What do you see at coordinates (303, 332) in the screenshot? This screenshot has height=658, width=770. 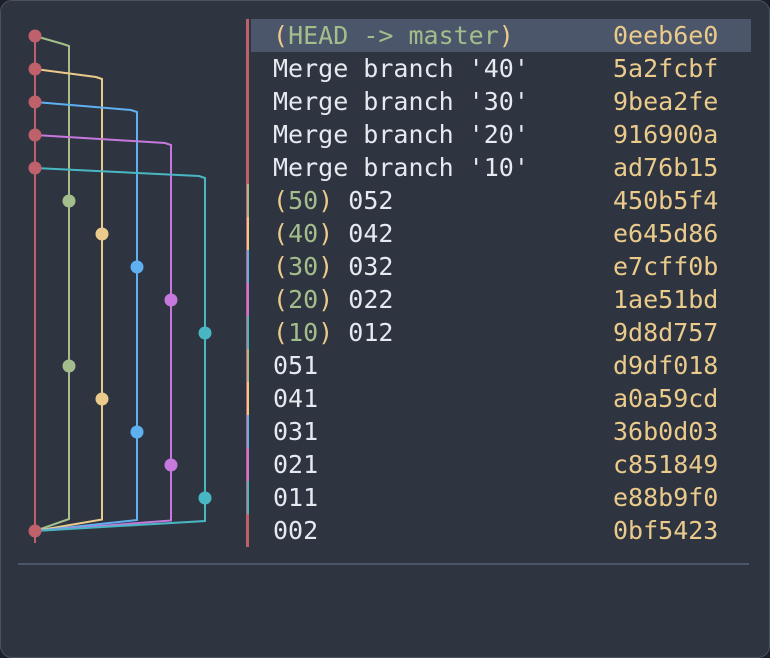 I see `ref-label: 10` at bounding box center [303, 332].